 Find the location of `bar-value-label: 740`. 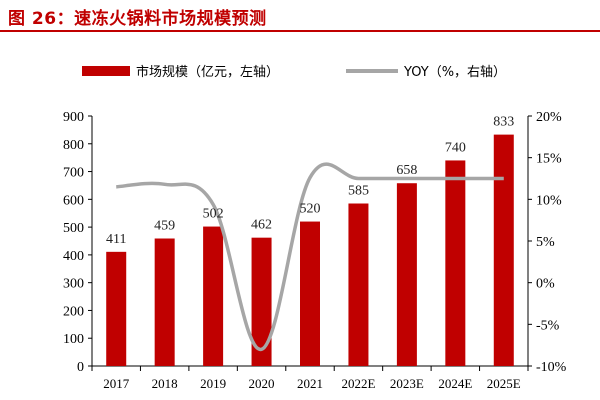

bar-value-label: 740 is located at coordinates (455, 147).